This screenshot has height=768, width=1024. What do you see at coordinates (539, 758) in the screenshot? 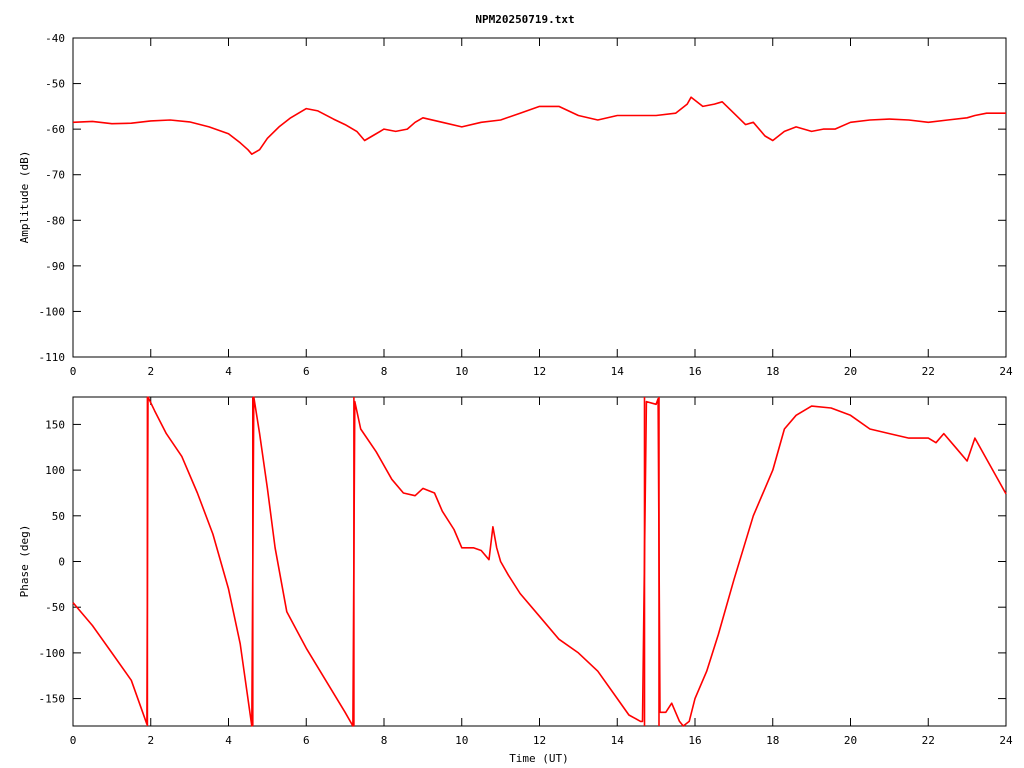
I see `phase-x-axis-label: Time (UT)` at bounding box center [539, 758].